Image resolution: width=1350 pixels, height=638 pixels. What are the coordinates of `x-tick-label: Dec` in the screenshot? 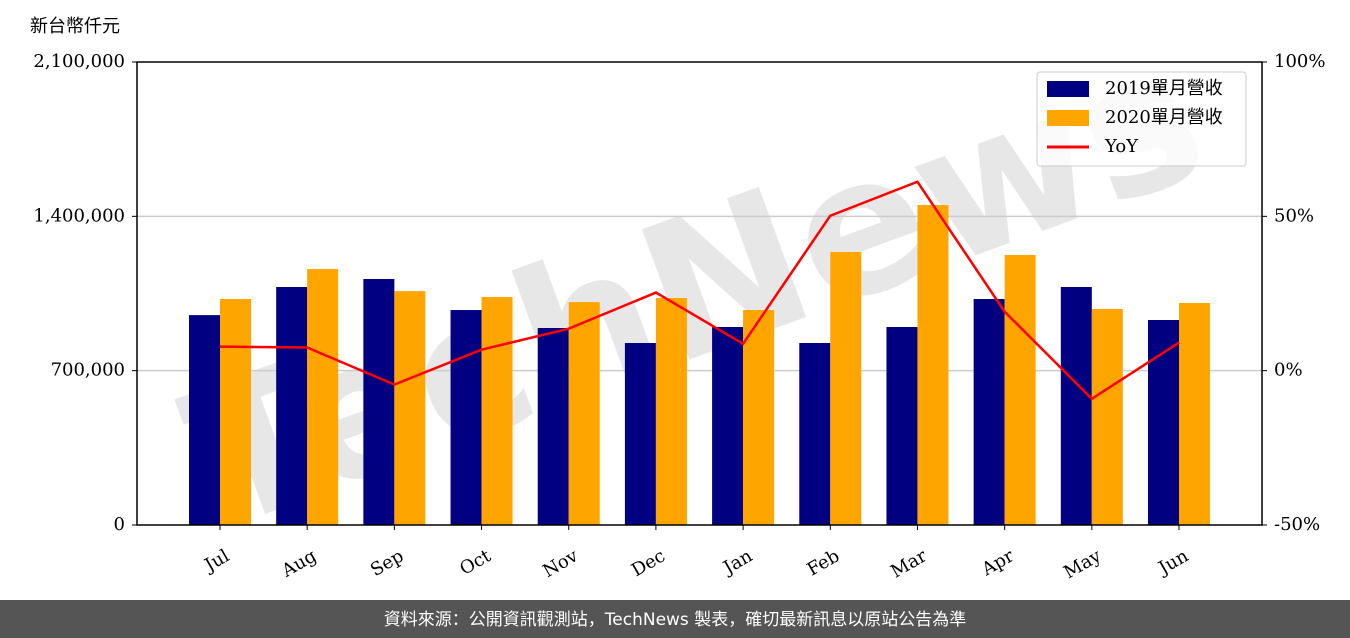 It's located at (648, 563).